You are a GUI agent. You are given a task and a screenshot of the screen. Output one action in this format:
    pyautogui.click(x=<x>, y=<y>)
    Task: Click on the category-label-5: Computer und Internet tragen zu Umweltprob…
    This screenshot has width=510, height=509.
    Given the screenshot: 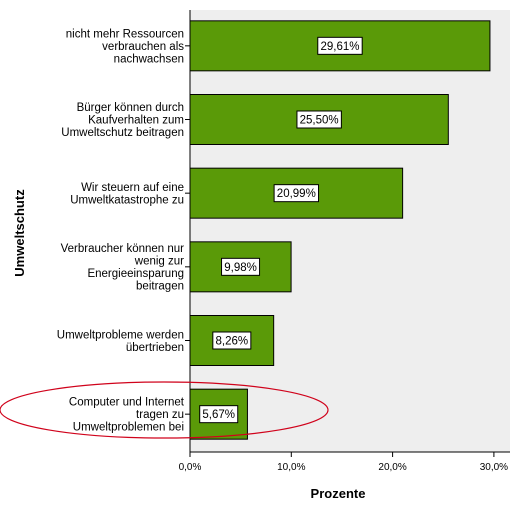 What is the action you would take?
    pyautogui.click(x=127, y=415)
    